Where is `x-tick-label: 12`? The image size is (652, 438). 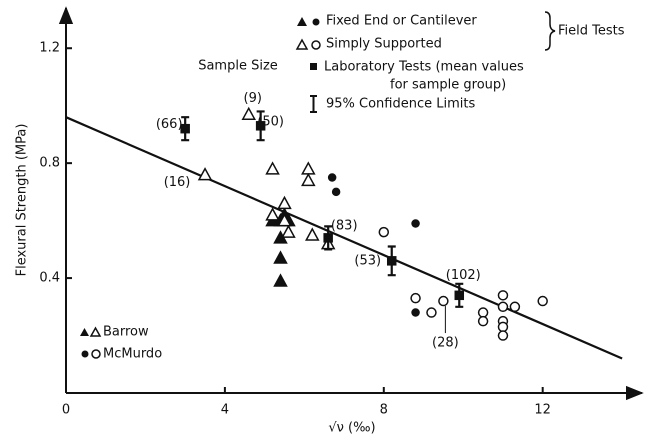 x-tick-label: 12 is located at coordinates (542, 410).